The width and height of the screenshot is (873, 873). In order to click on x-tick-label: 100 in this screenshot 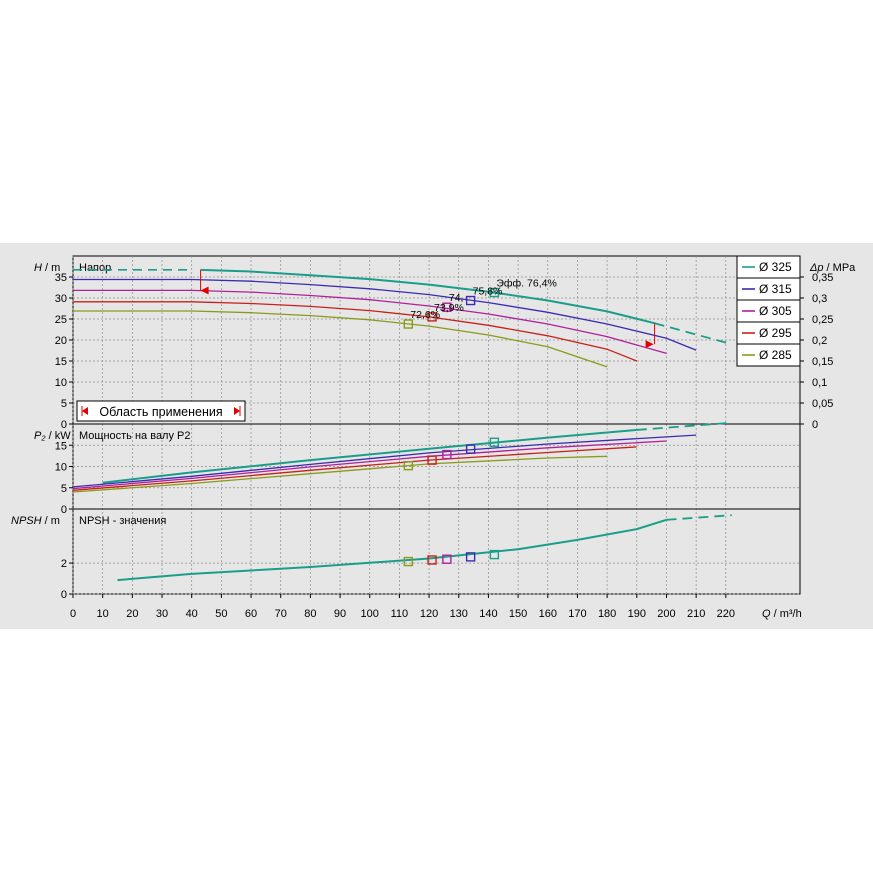, I will do `click(370, 614)`.